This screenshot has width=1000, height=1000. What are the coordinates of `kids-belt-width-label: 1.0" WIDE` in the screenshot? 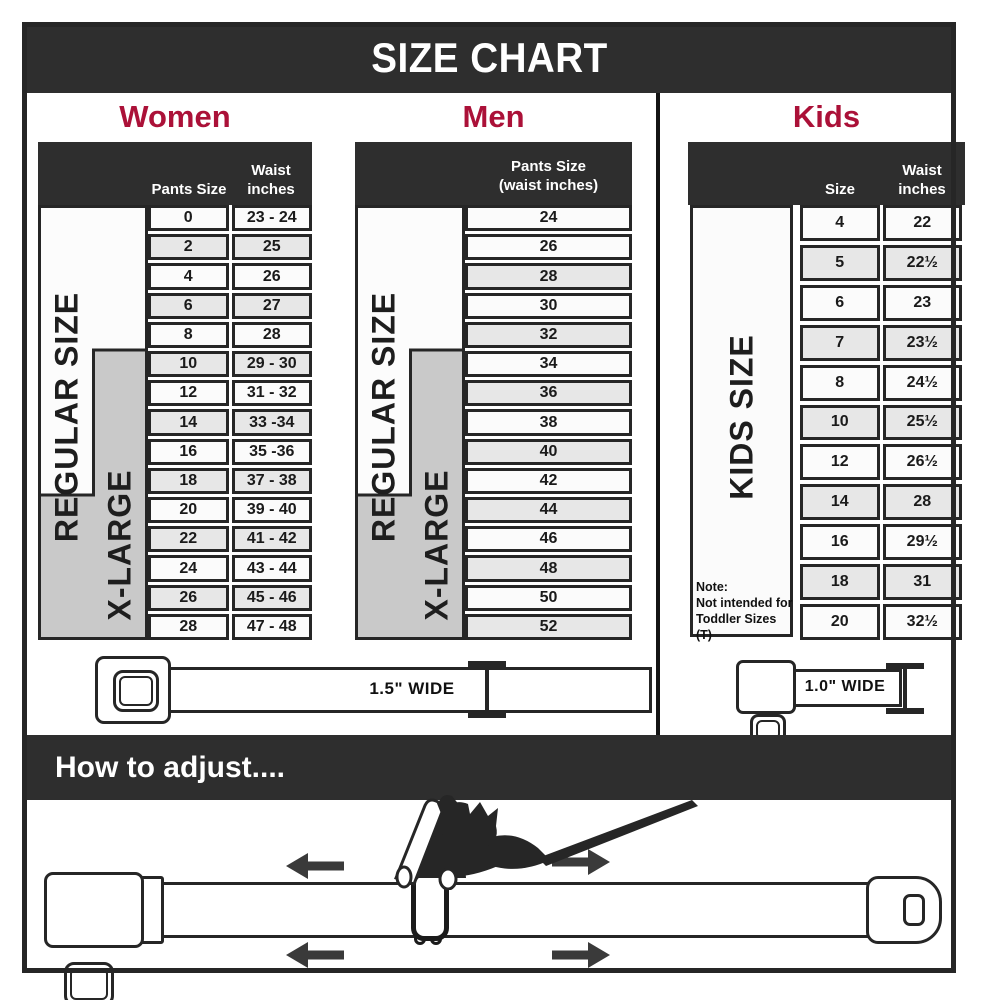 It's located at (845, 686).